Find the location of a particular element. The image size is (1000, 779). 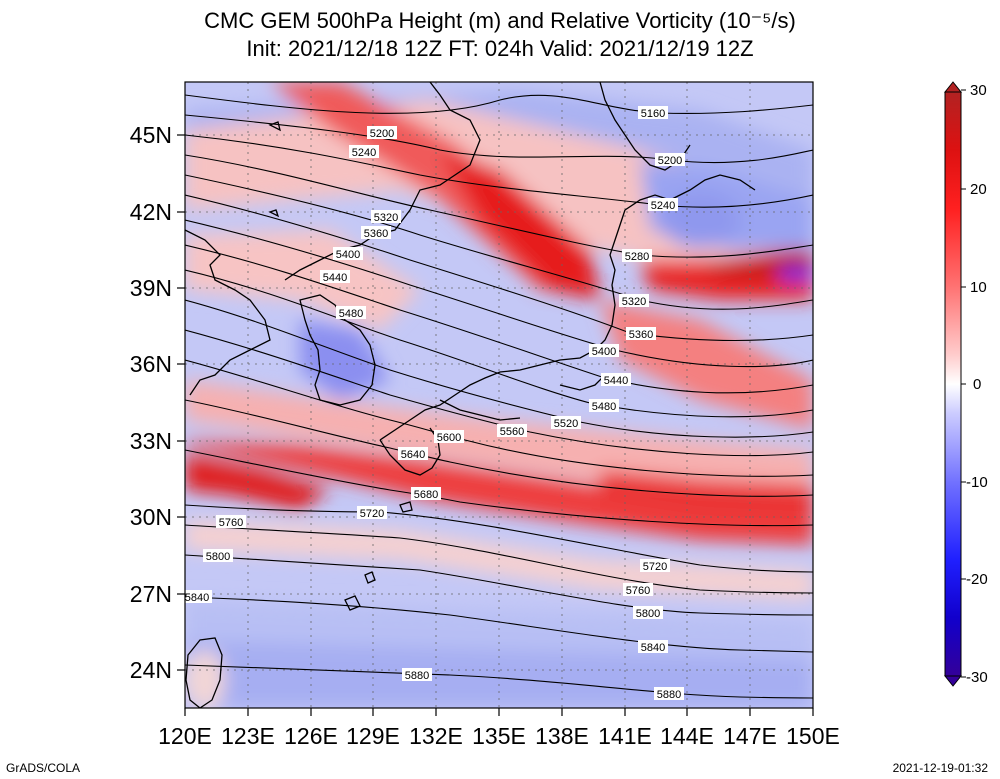

x-tick-label: 135E is located at coordinates (499, 736).